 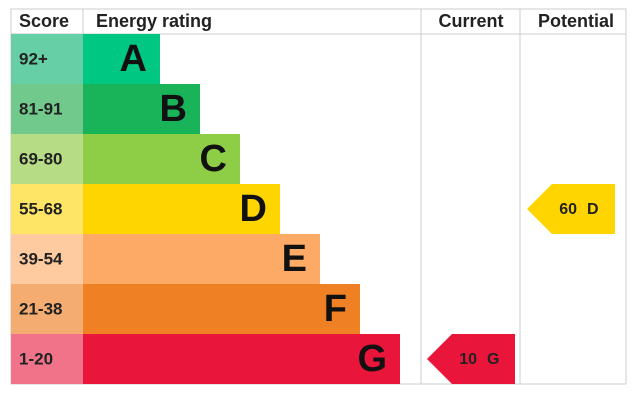 What do you see at coordinates (493, 359) in the screenshot?
I see `current-rating: G` at bounding box center [493, 359].